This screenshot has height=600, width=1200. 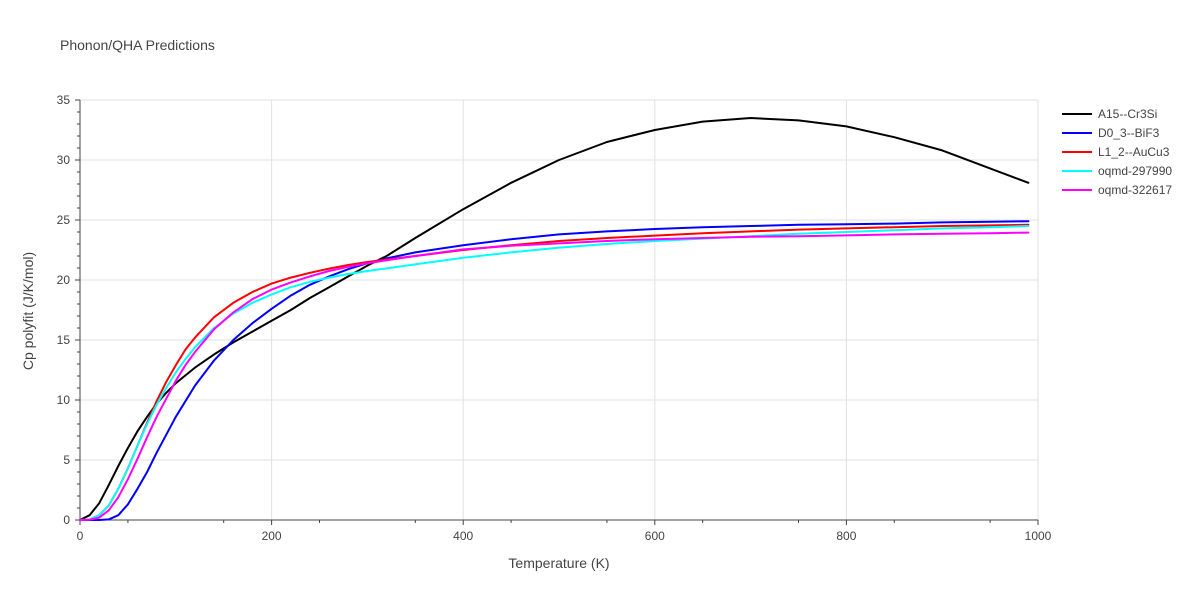 What do you see at coordinates (28, 311) in the screenshot?
I see `y-axis-title: Cp polyfit (J/K/mol)` at bounding box center [28, 311].